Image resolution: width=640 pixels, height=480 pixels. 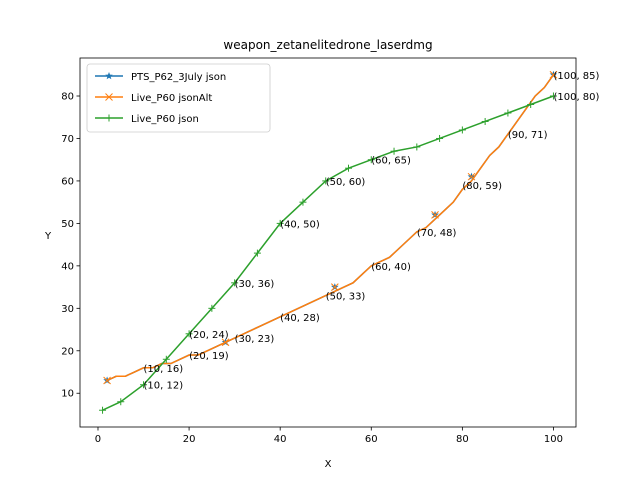 What do you see at coordinates (67, 351) in the screenshot?
I see `y-tick-label: 20` at bounding box center [67, 351].